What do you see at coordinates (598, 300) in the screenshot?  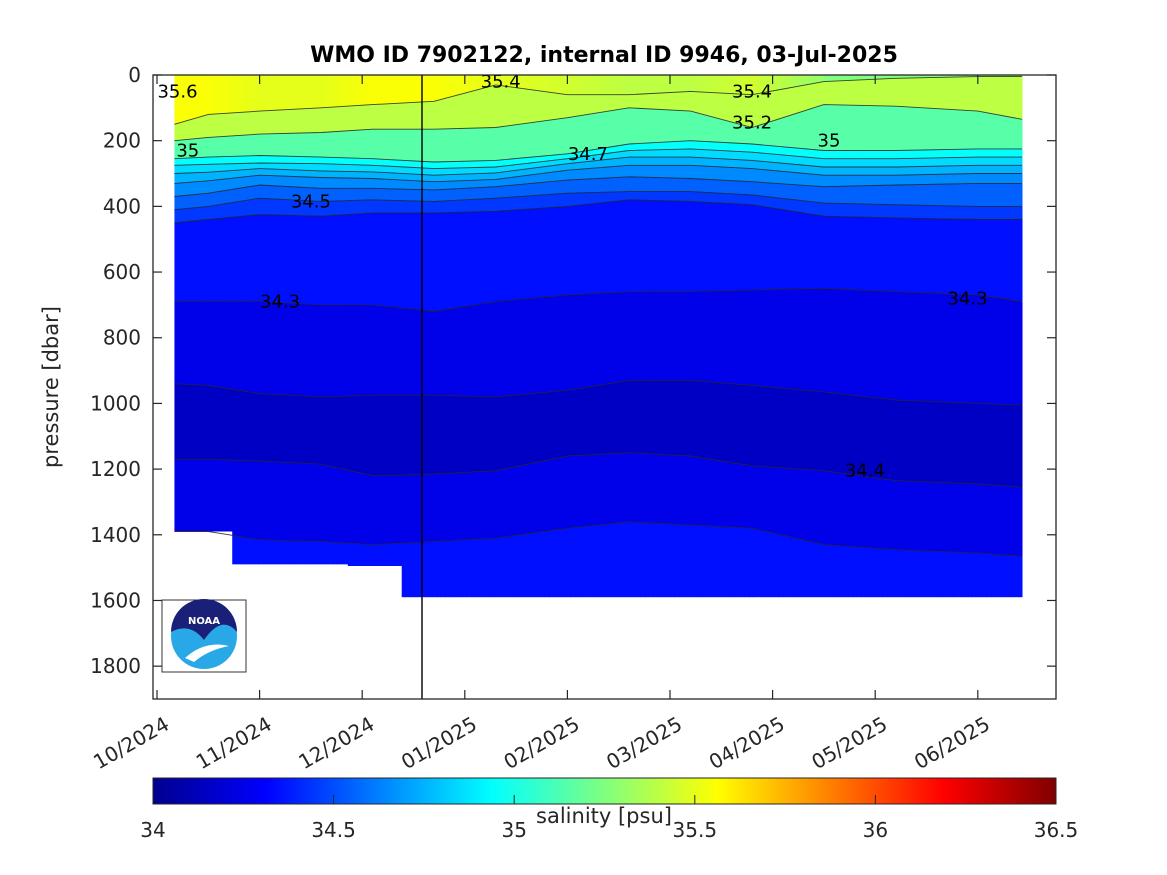 I see `contour-line` at bounding box center [598, 300].